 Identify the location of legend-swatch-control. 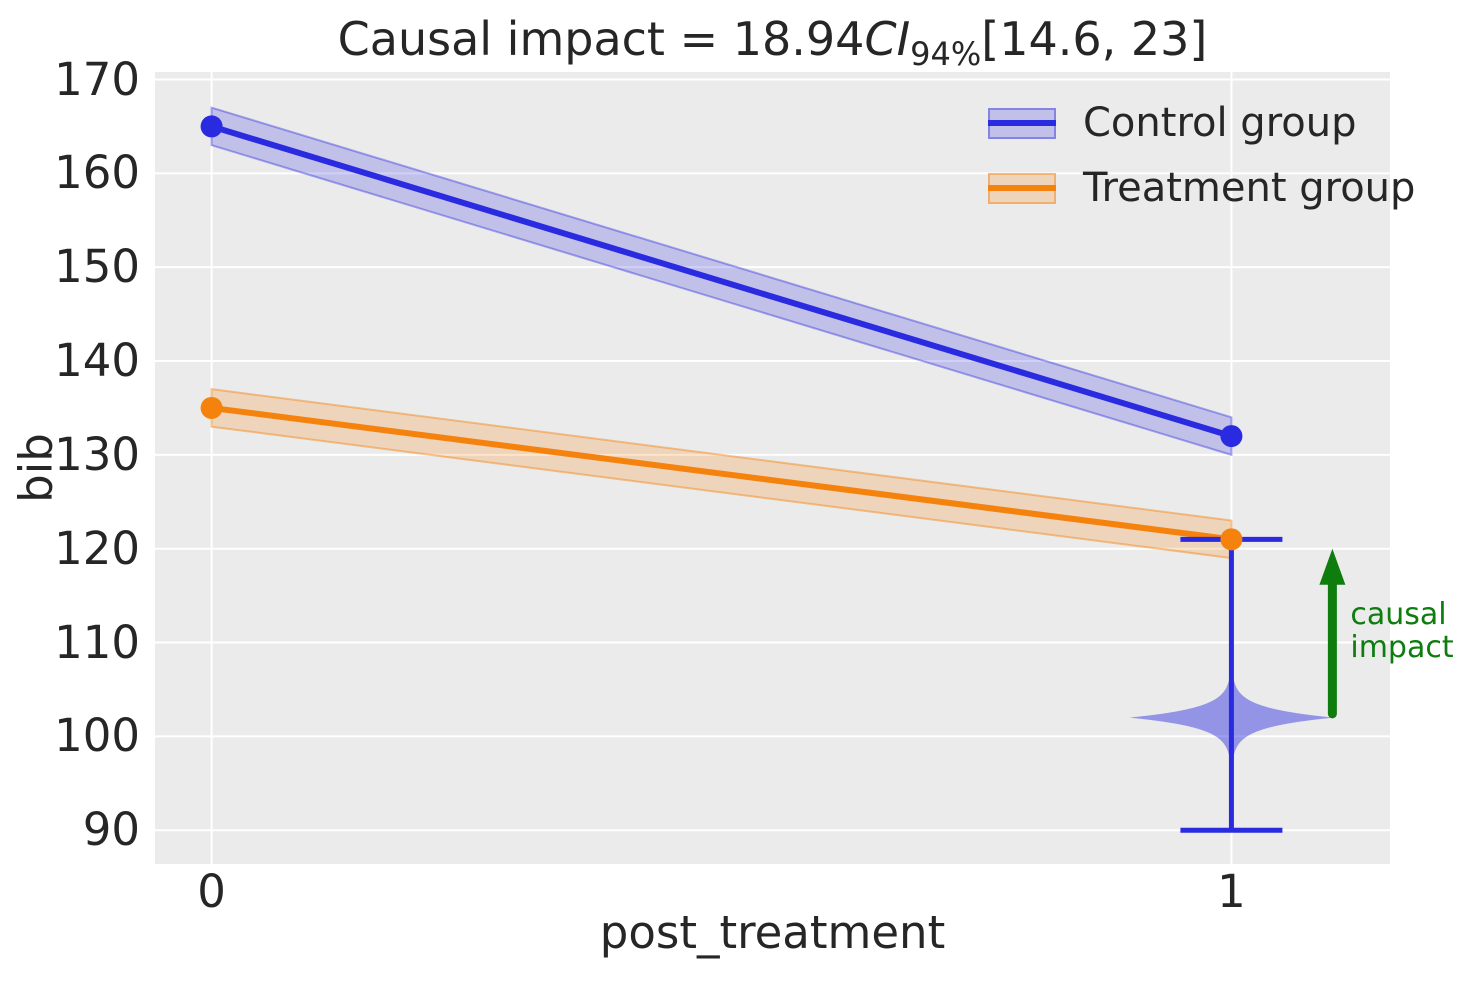
(1022, 123).